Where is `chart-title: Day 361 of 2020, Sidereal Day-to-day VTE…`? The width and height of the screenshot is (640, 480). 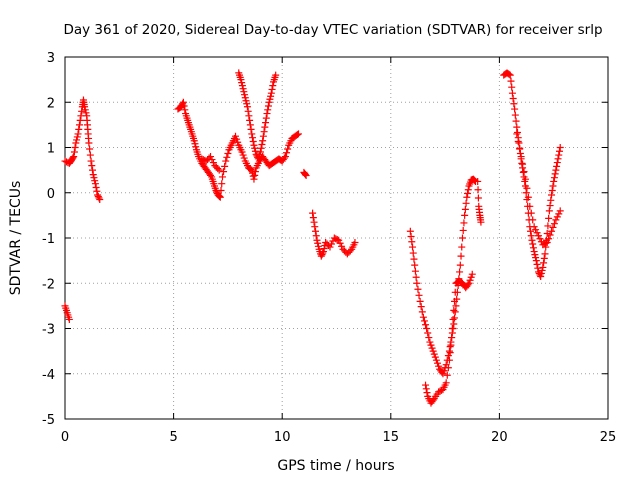
chart-title: Day 361 of 2020, Sidereal Day-to-day VTE… is located at coordinates (332, 30).